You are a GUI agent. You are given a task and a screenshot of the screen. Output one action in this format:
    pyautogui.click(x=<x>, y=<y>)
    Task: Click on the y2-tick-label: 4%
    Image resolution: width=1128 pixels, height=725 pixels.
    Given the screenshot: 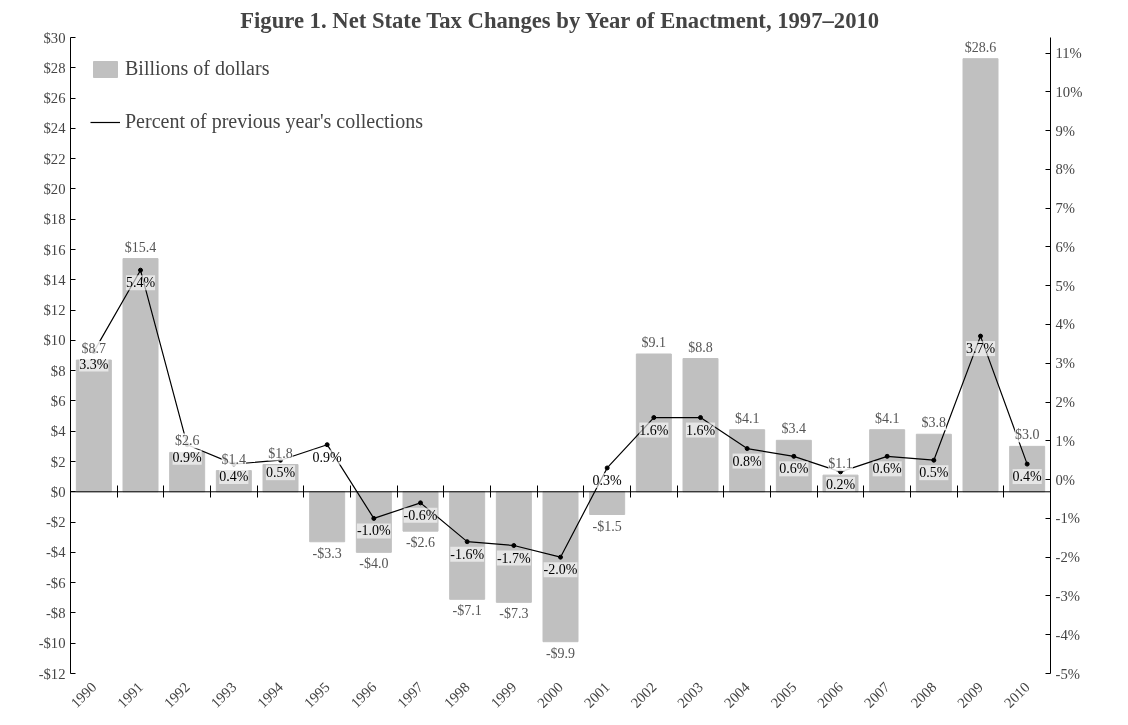 What is the action you would take?
    pyautogui.click(x=1065, y=324)
    